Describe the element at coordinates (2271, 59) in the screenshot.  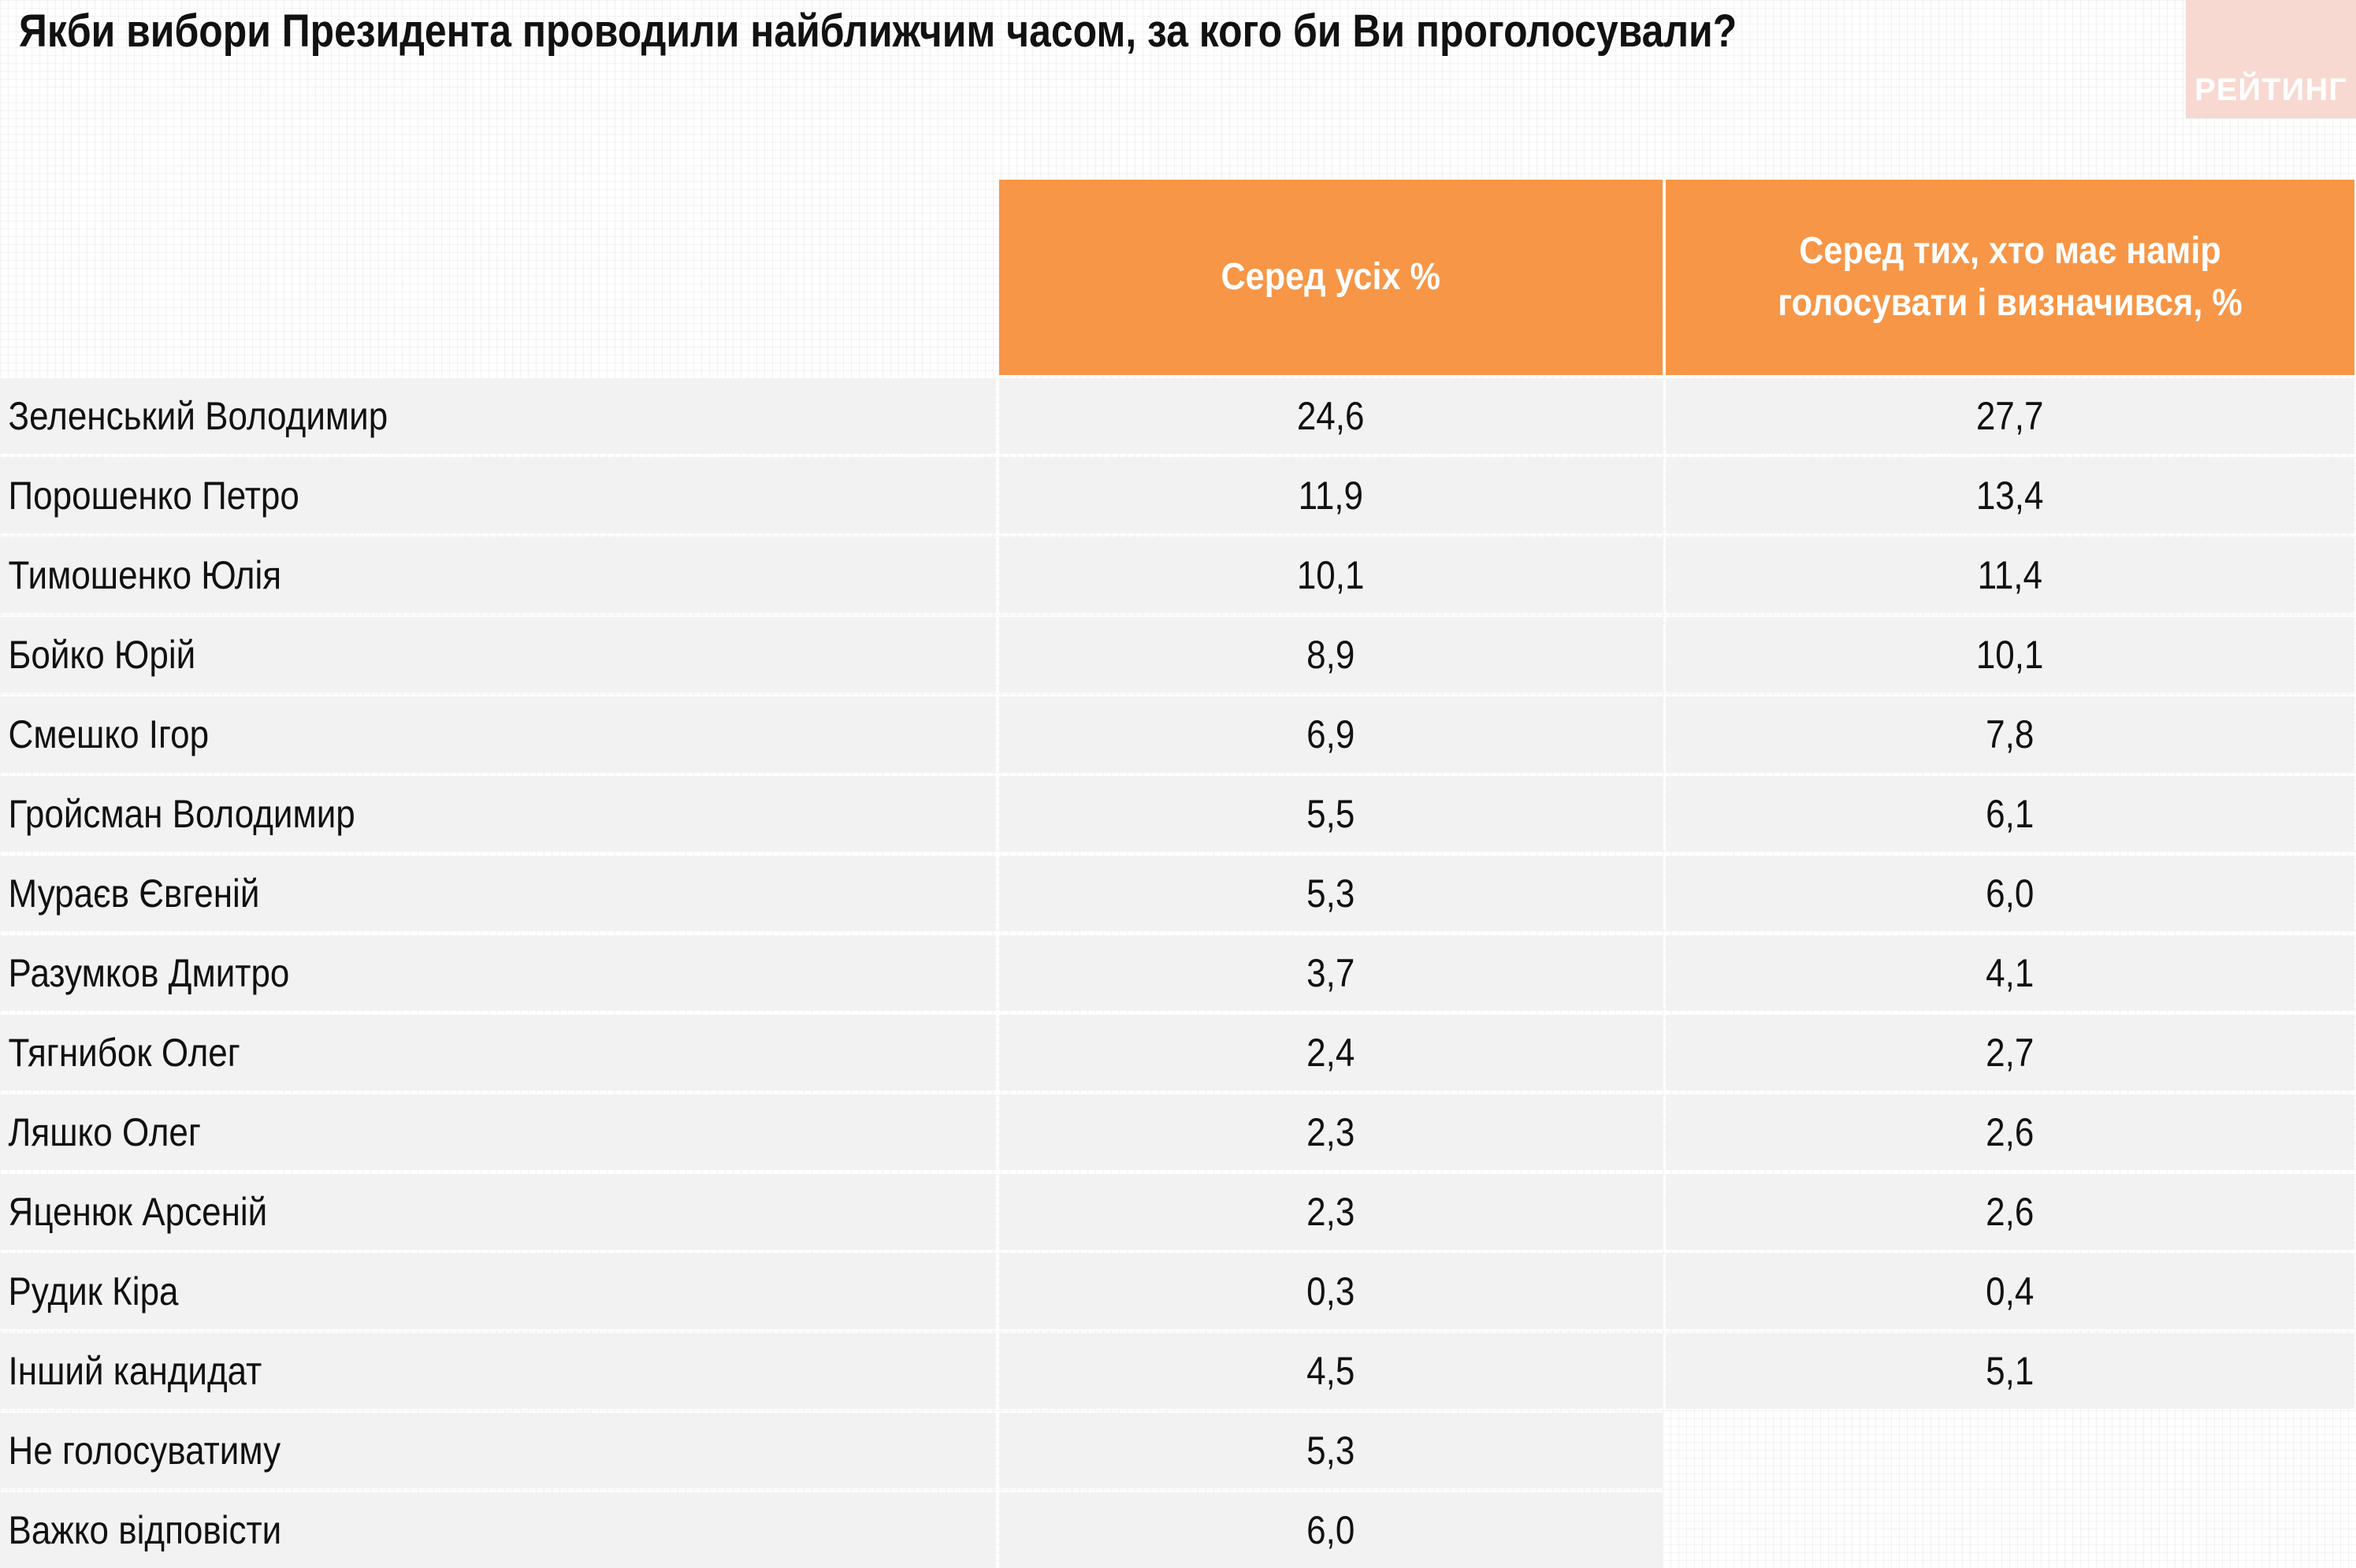
I see `rating-logo: РЕЙТИНГ` at that location.